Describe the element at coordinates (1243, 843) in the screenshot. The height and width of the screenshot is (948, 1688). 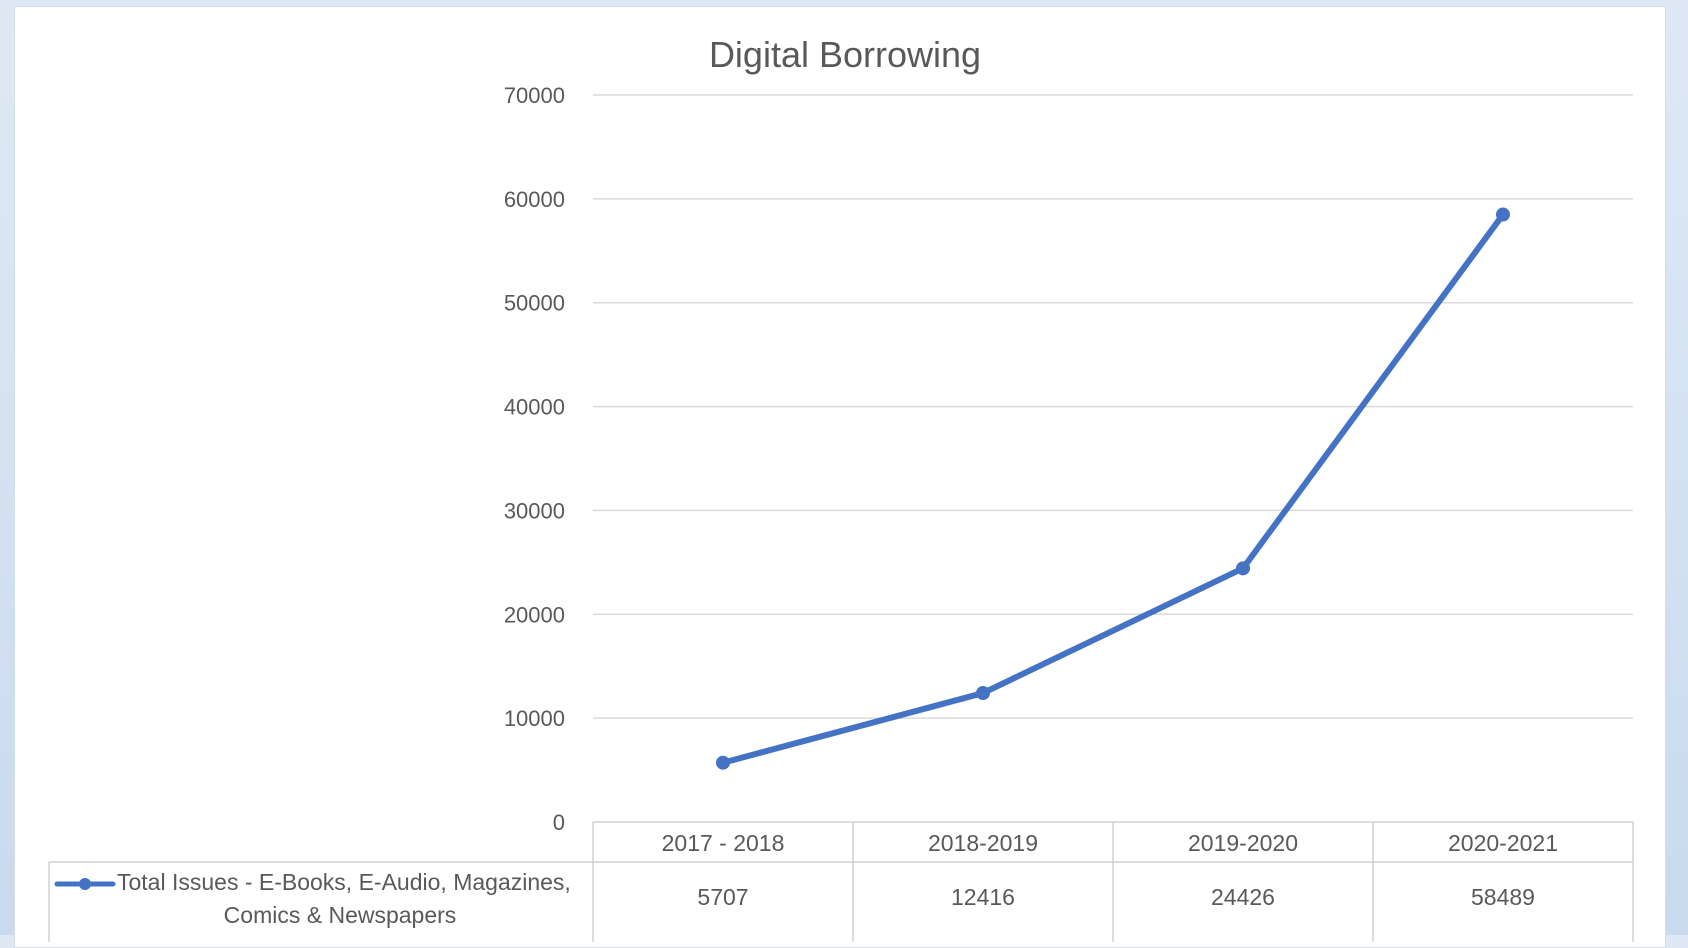
I see `x-category-label: 2019-2020` at that location.